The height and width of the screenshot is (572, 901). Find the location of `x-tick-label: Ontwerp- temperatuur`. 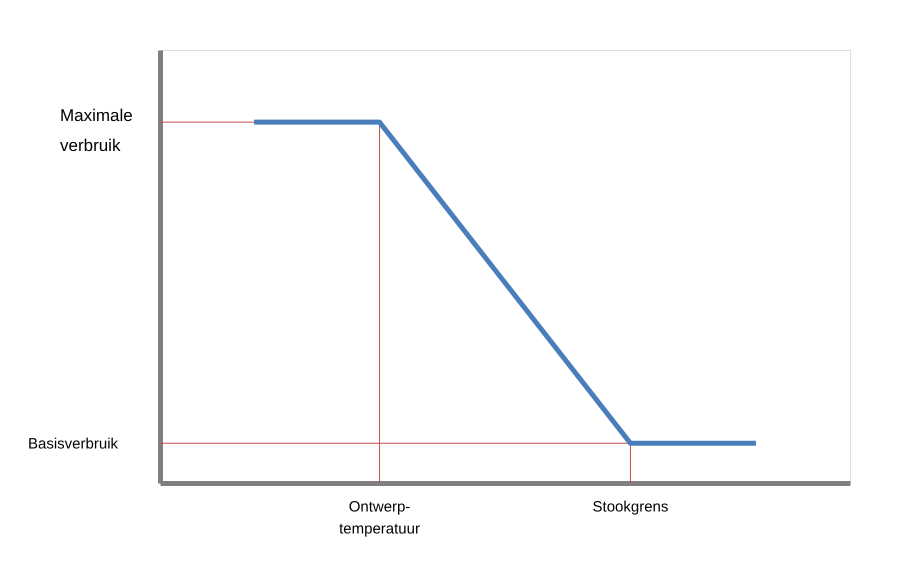

x-tick-label: Ontwerp- temperatuur is located at coordinates (379, 518).